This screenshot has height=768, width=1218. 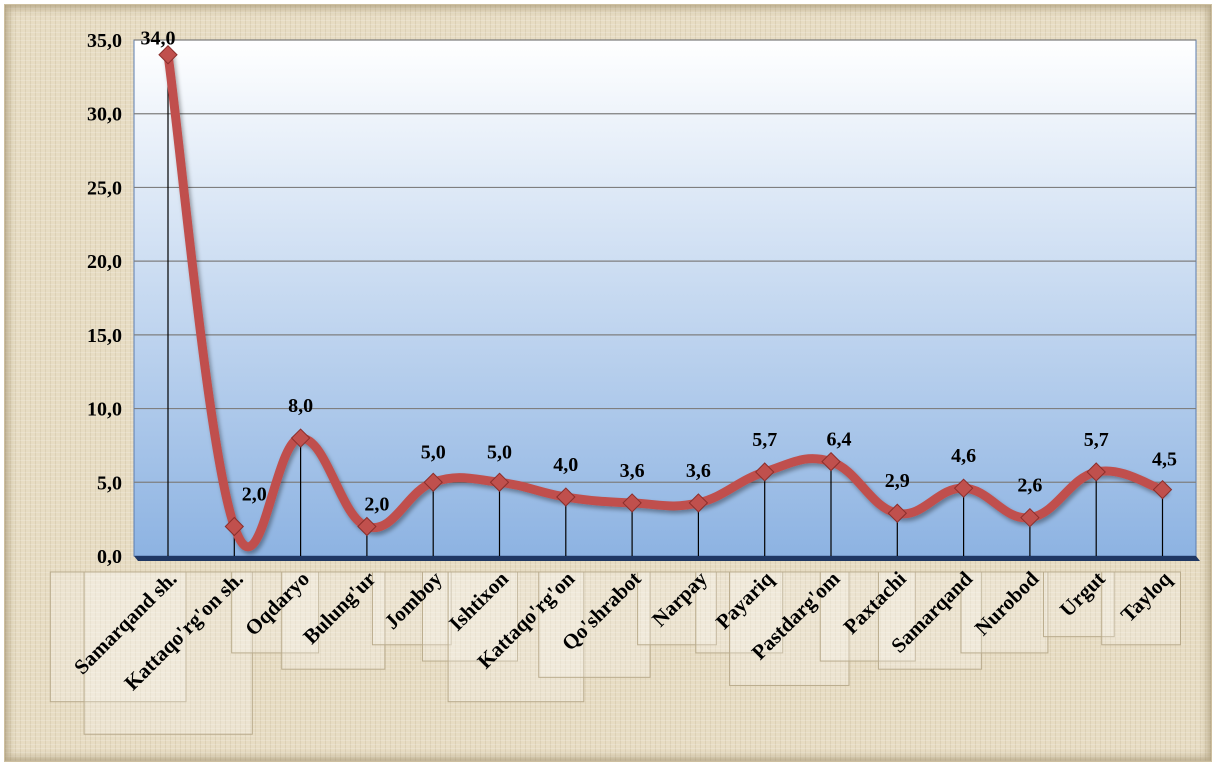 What do you see at coordinates (109, 557) in the screenshot?
I see `y-tick-label: 0,0` at bounding box center [109, 557].